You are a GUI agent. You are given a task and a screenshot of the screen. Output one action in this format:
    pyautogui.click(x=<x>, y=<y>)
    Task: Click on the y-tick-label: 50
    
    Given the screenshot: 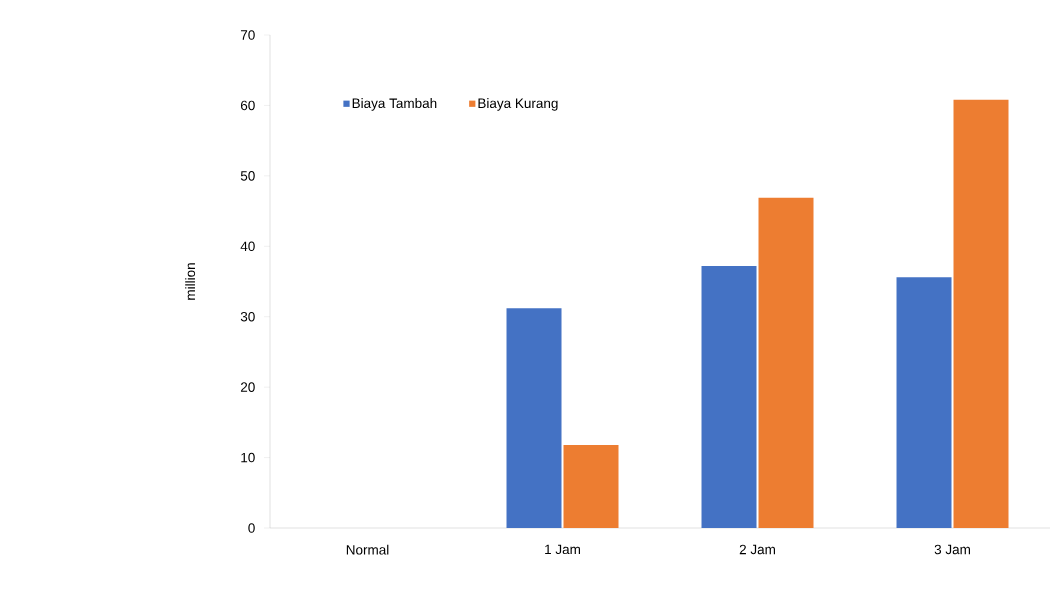 What is the action you would take?
    pyautogui.click(x=247, y=176)
    